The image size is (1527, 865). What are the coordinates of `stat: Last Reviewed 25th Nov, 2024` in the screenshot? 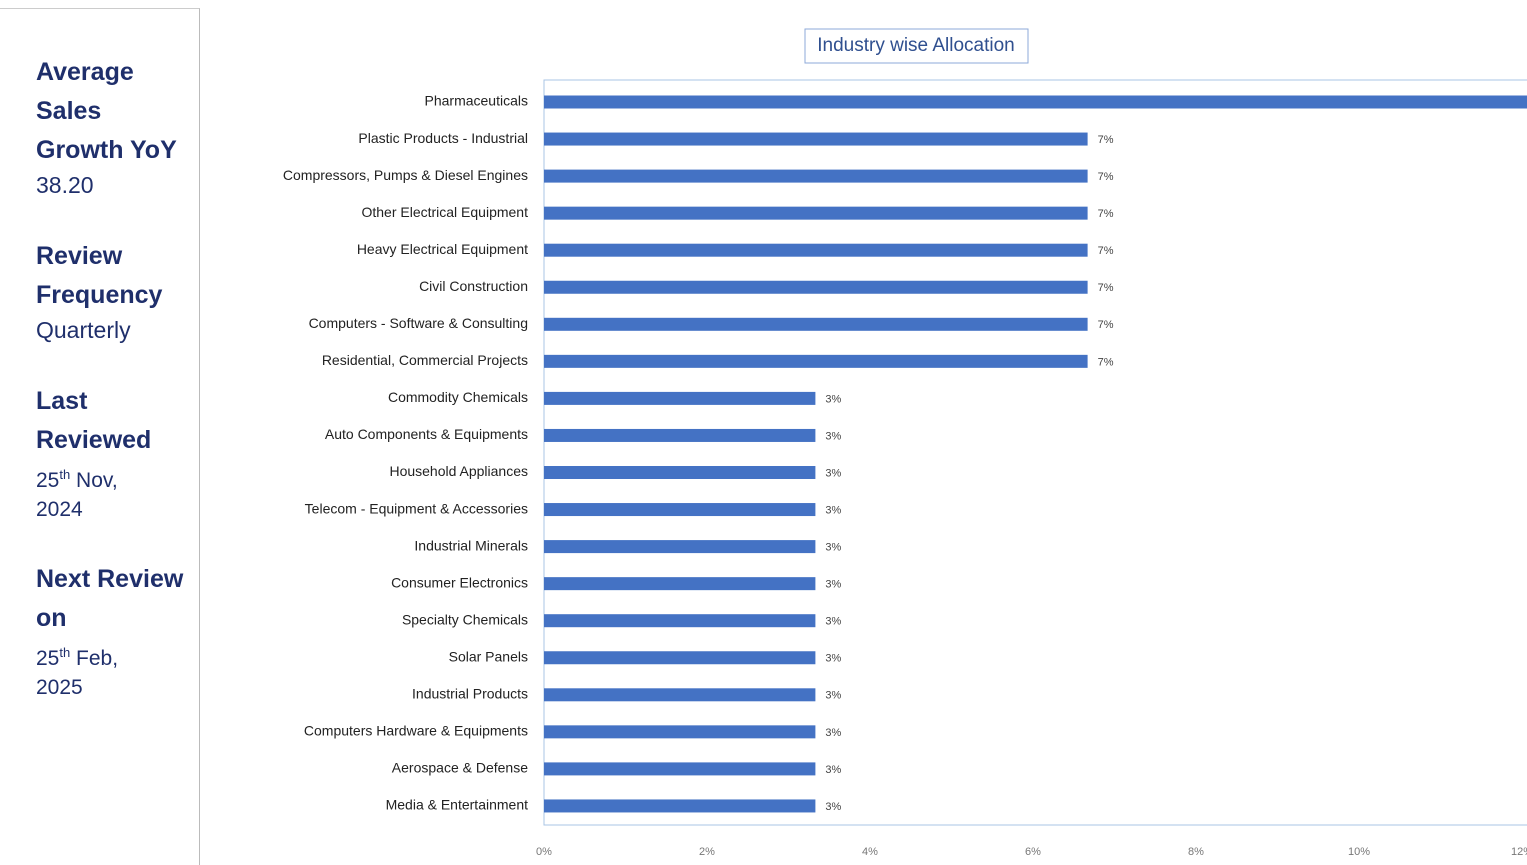 It's located at (115, 453).